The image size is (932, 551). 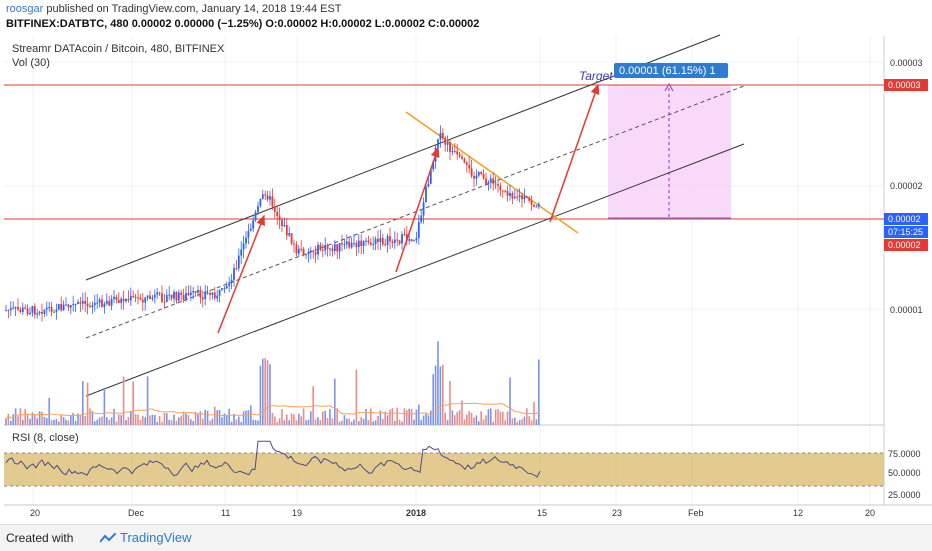 I want to click on wedge-line, so click(x=492, y=172).